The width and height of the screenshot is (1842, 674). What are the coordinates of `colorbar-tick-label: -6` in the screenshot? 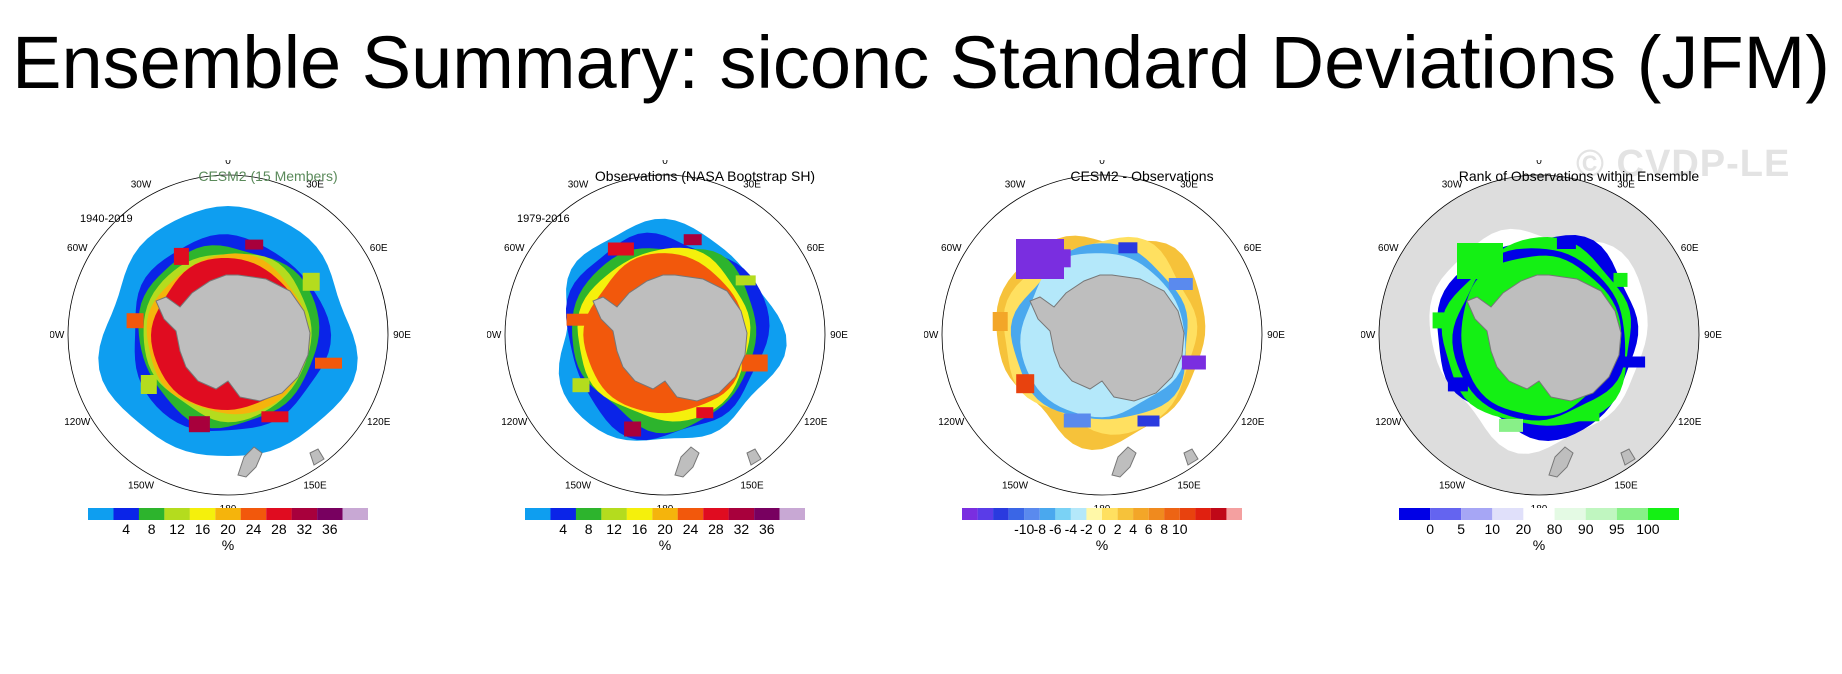 It's located at (1055, 529).